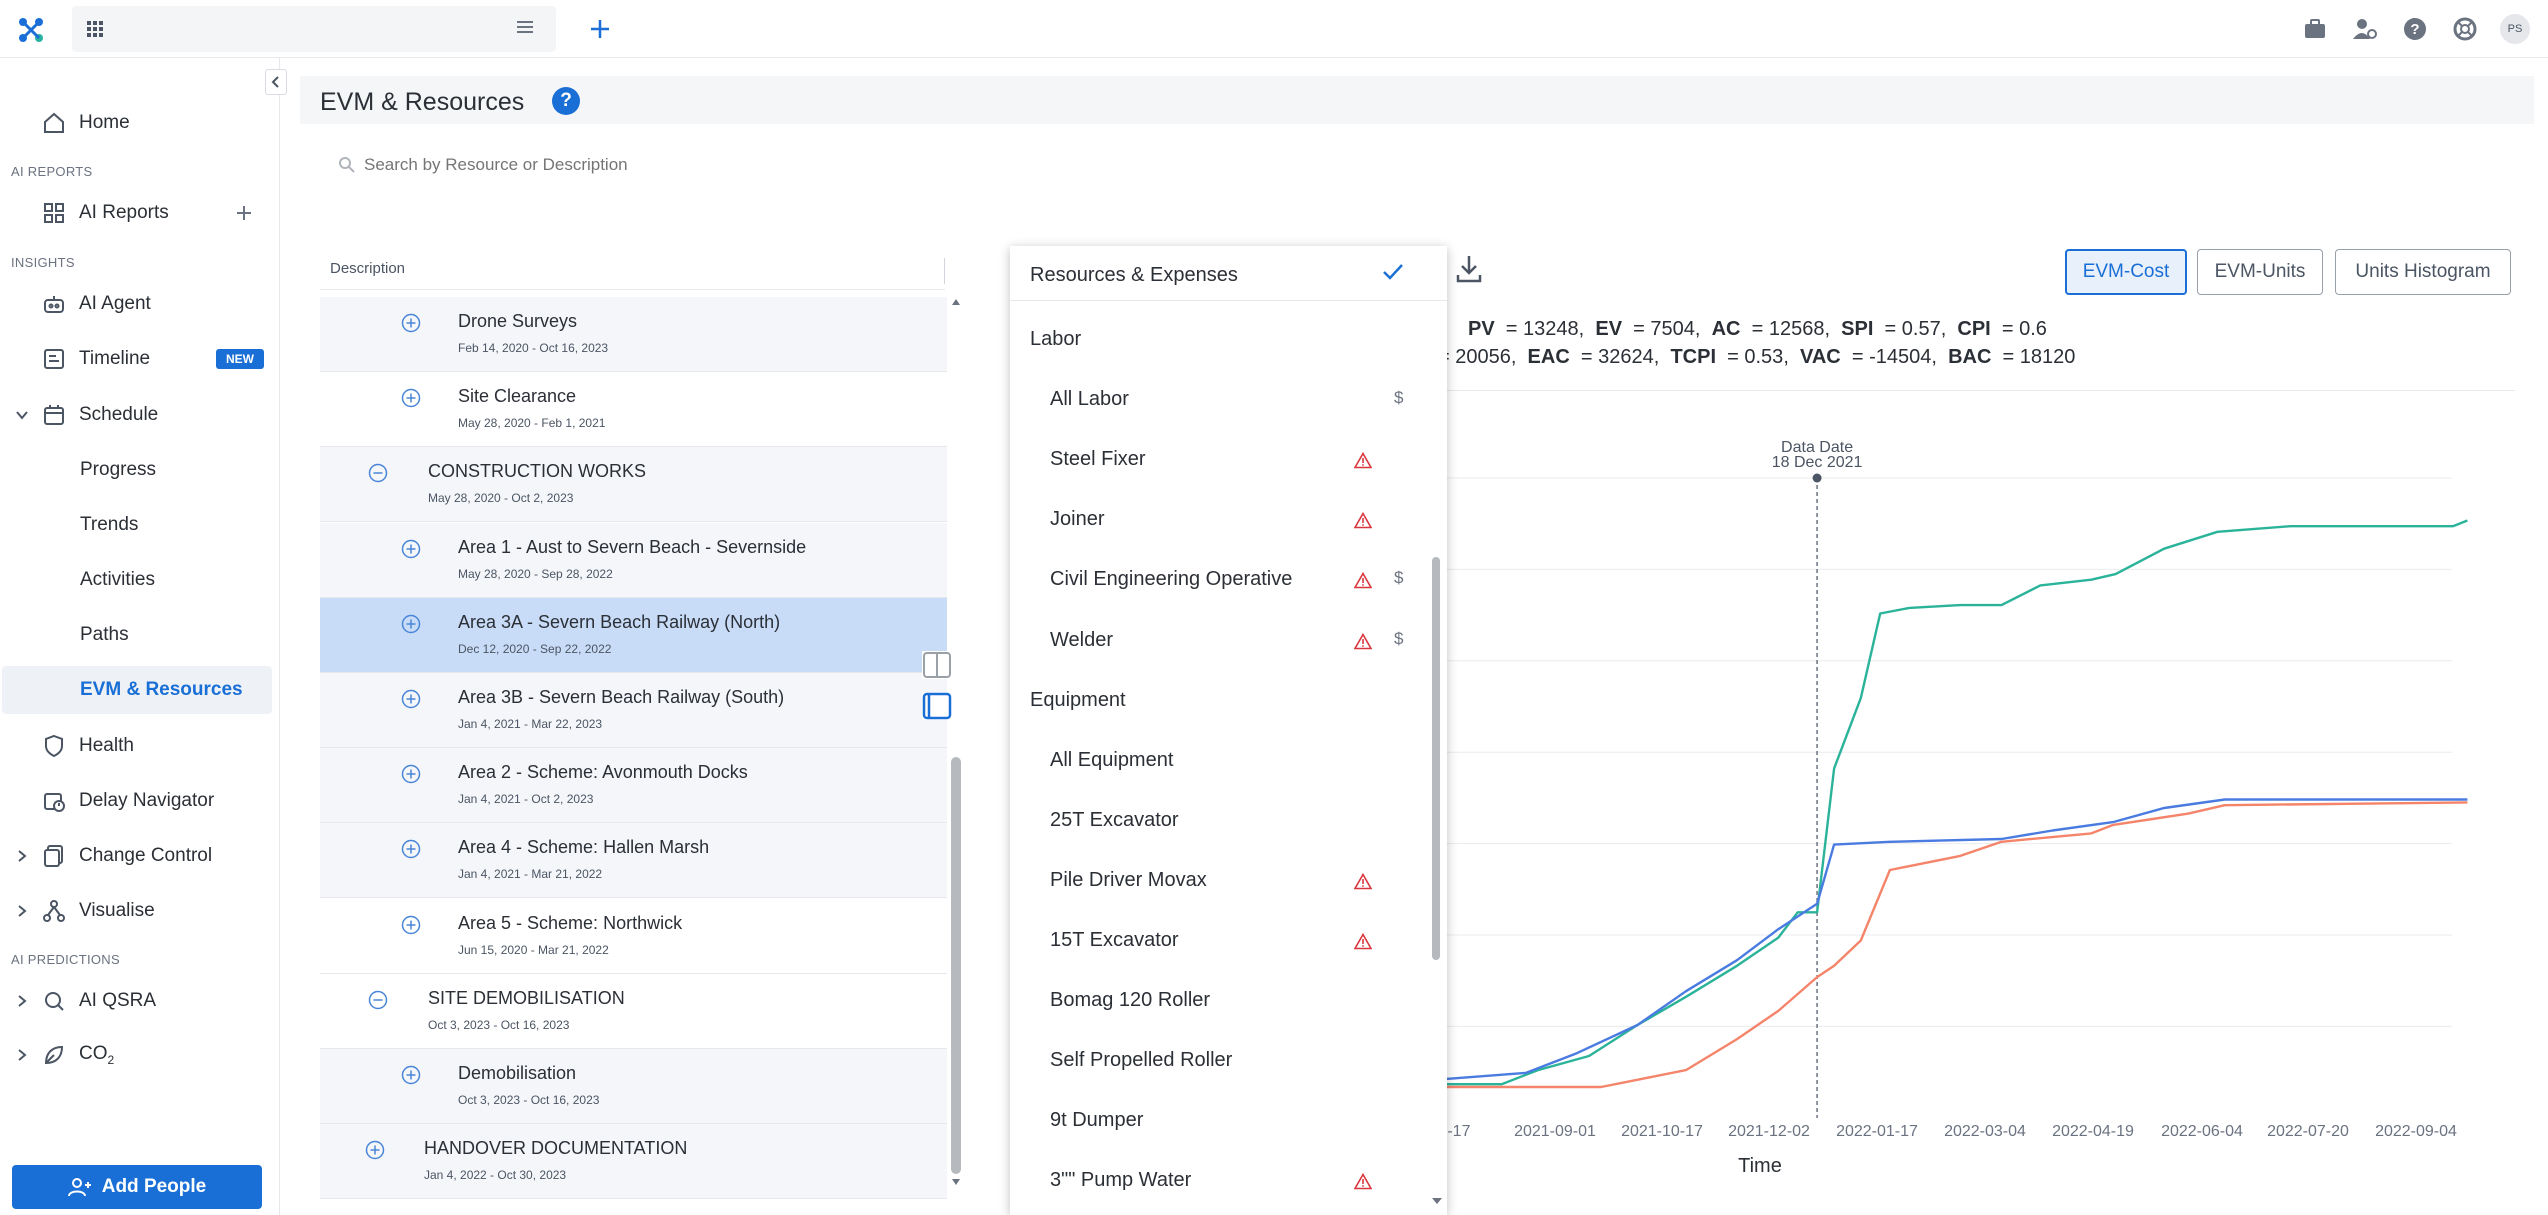  What do you see at coordinates (1220, 943) in the screenshot?
I see `dropdown-item: 15T Excavator` at bounding box center [1220, 943].